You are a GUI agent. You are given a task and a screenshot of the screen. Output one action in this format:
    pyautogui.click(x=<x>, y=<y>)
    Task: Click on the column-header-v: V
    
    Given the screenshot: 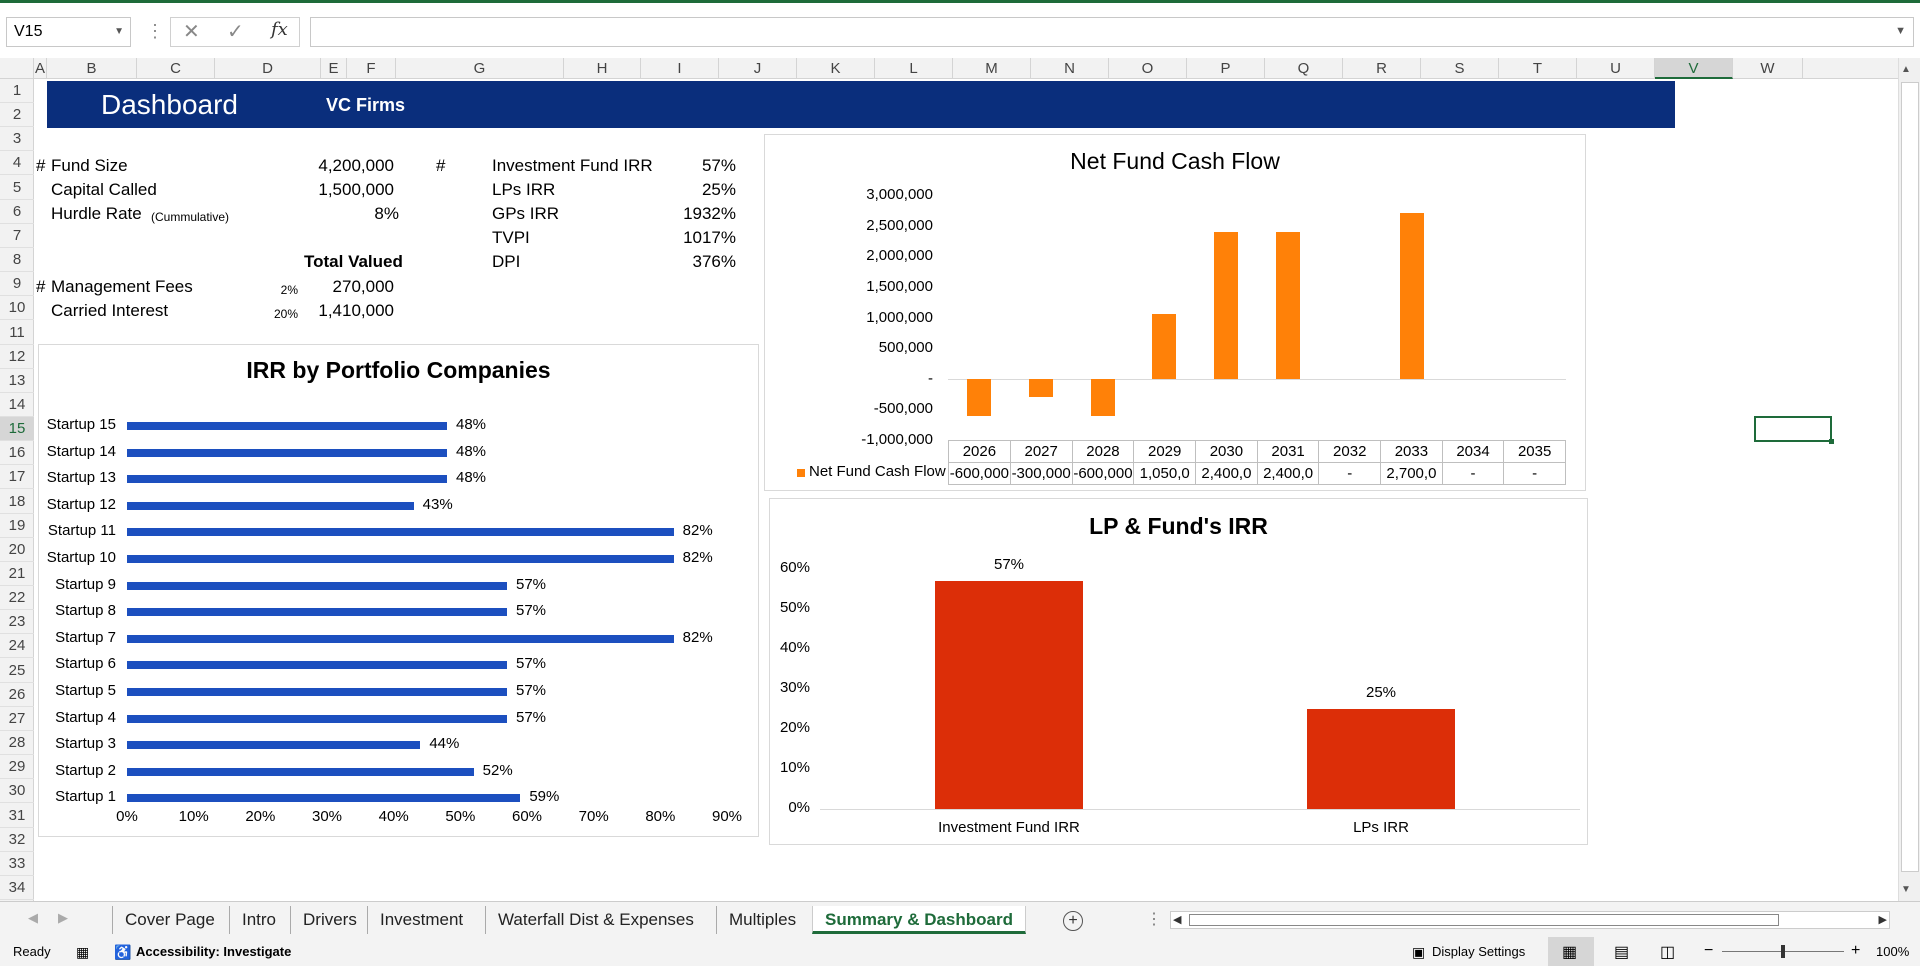 What is the action you would take?
    pyautogui.click(x=1694, y=68)
    